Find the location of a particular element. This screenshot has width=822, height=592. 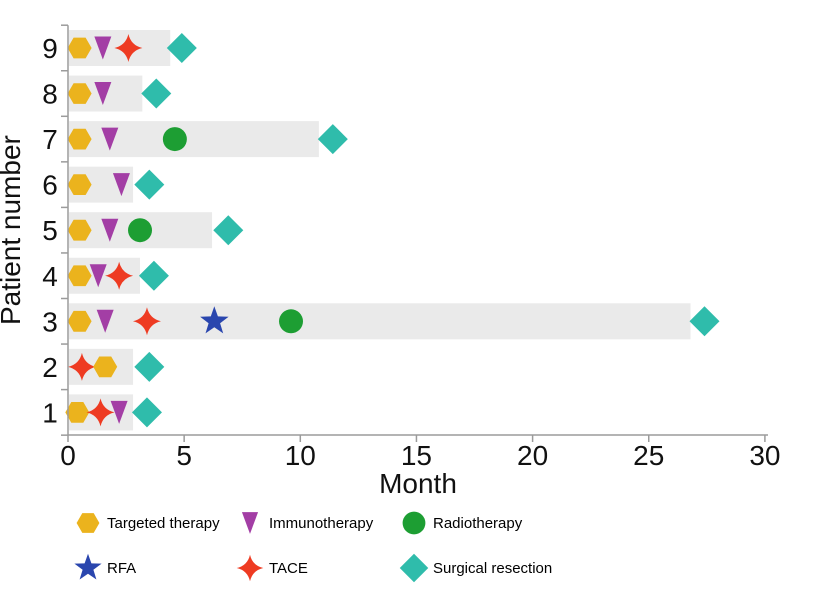

targeted-therapy-legend-icon is located at coordinates (88, 523).